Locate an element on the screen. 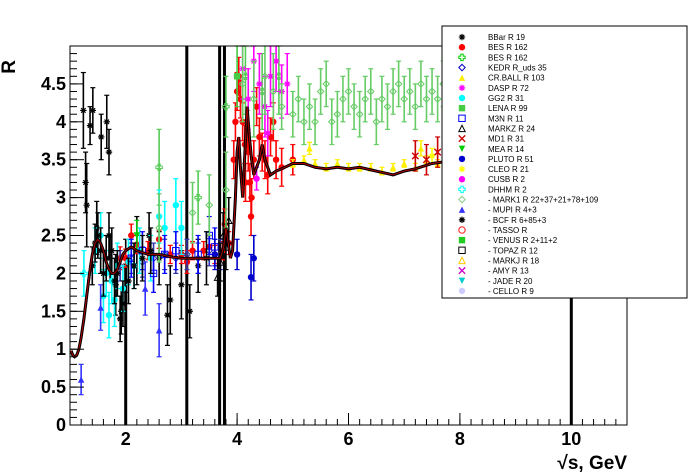 The width and height of the screenshot is (696, 472). legend-label: - JADE R 20 is located at coordinates (510, 281).